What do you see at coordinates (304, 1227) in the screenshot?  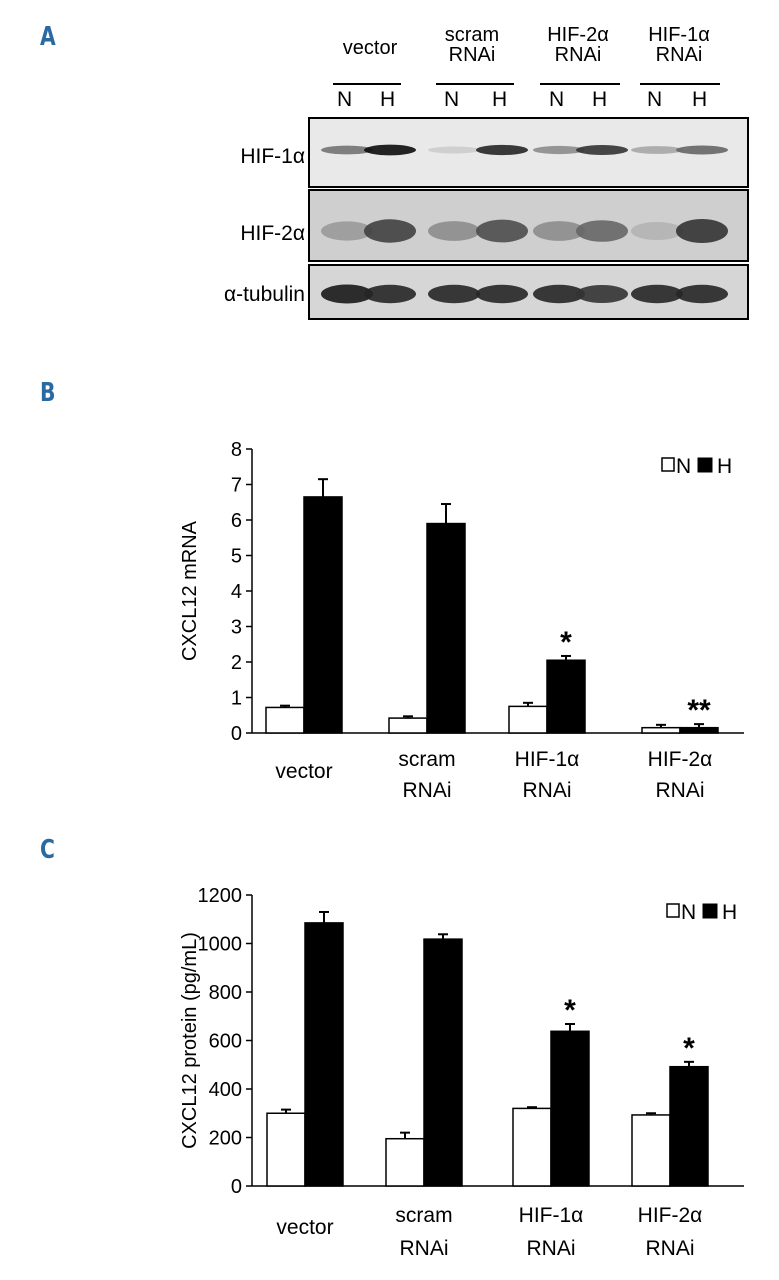 I see `x-category-label: vector` at bounding box center [304, 1227].